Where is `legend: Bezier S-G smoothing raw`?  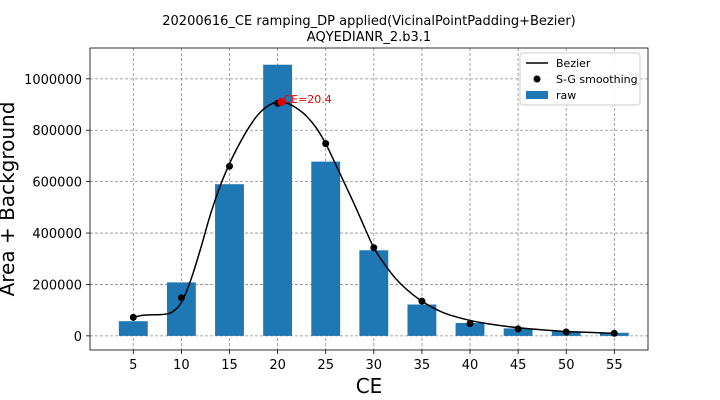
legend: Bezier S-G smoothing raw is located at coordinates (580, 79).